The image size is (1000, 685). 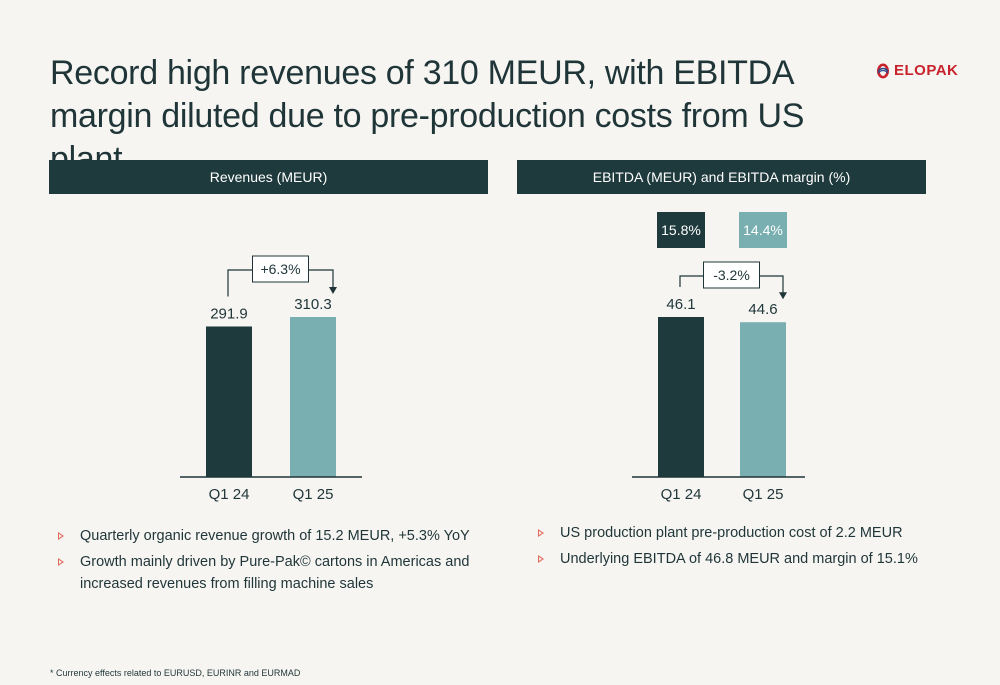 I want to click on ebitda-panel-header: EBITDA (MEUR) and EBITDA margin (%), so click(x=721, y=177).